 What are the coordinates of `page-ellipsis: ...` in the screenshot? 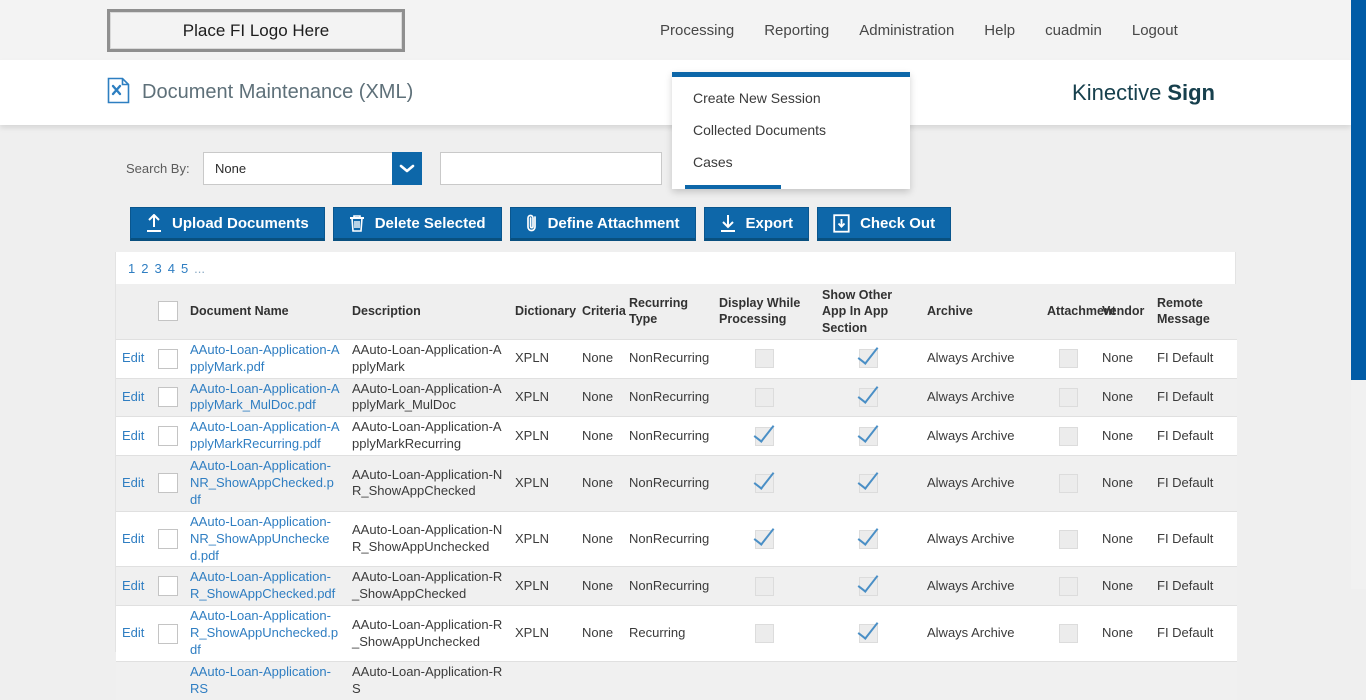 It's located at (200, 268).